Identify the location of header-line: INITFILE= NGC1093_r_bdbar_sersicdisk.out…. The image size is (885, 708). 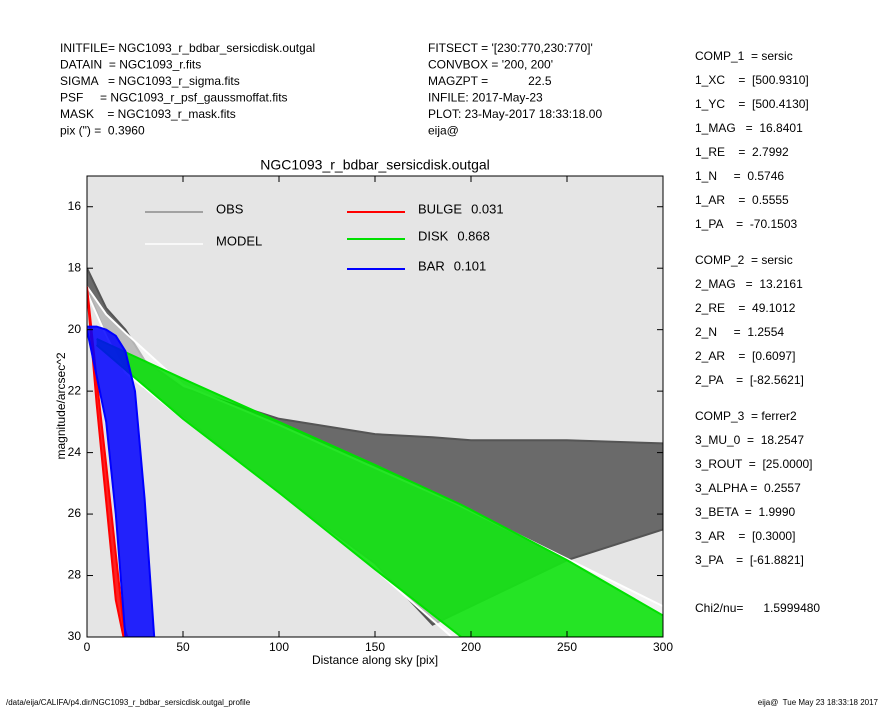
(187, 48).